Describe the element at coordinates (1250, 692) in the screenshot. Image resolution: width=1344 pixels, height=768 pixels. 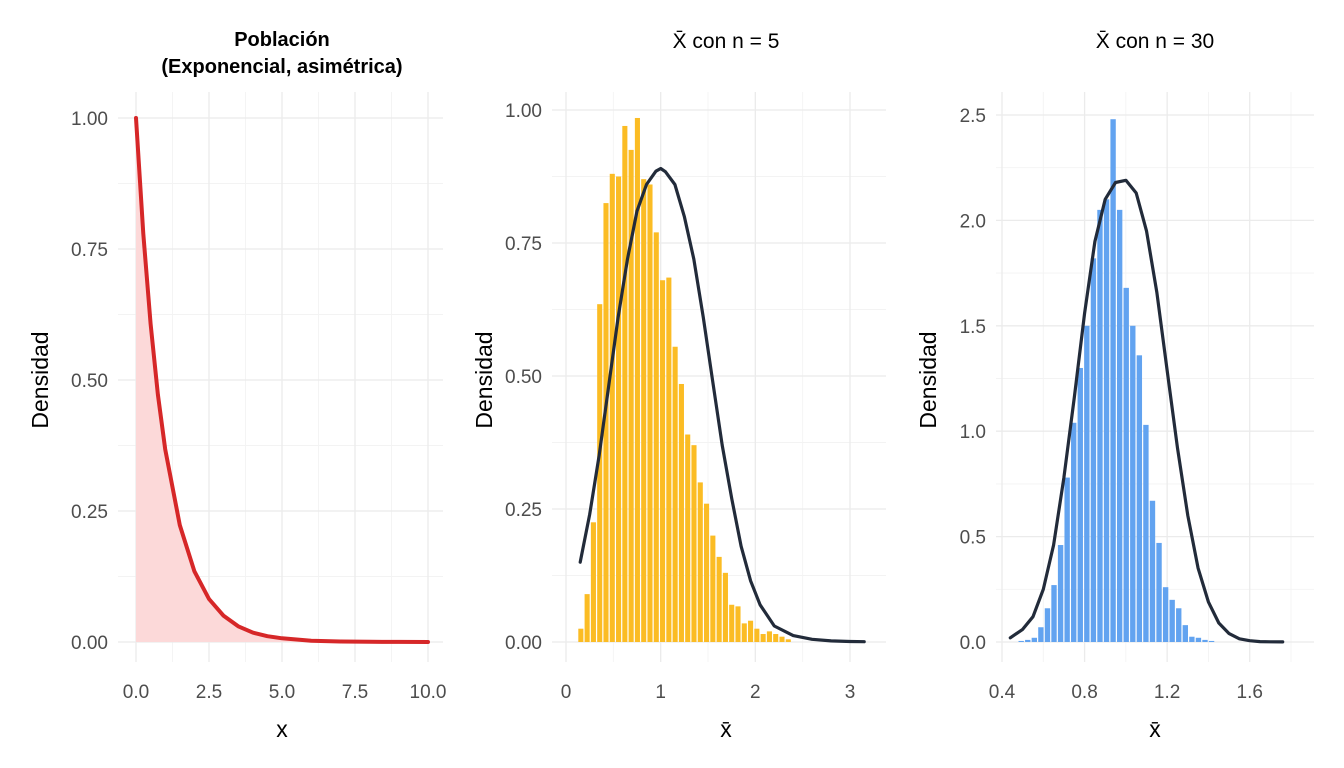
I see `x-tick-label: 1.6` at that location.